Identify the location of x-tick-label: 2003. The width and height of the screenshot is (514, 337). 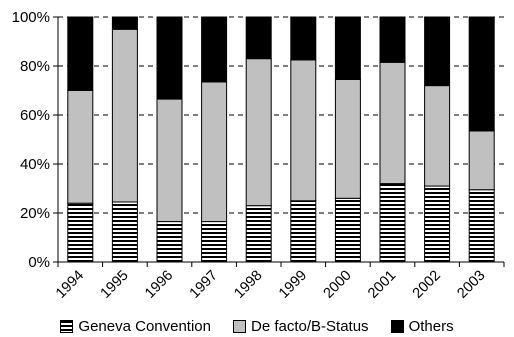
(471, 285).